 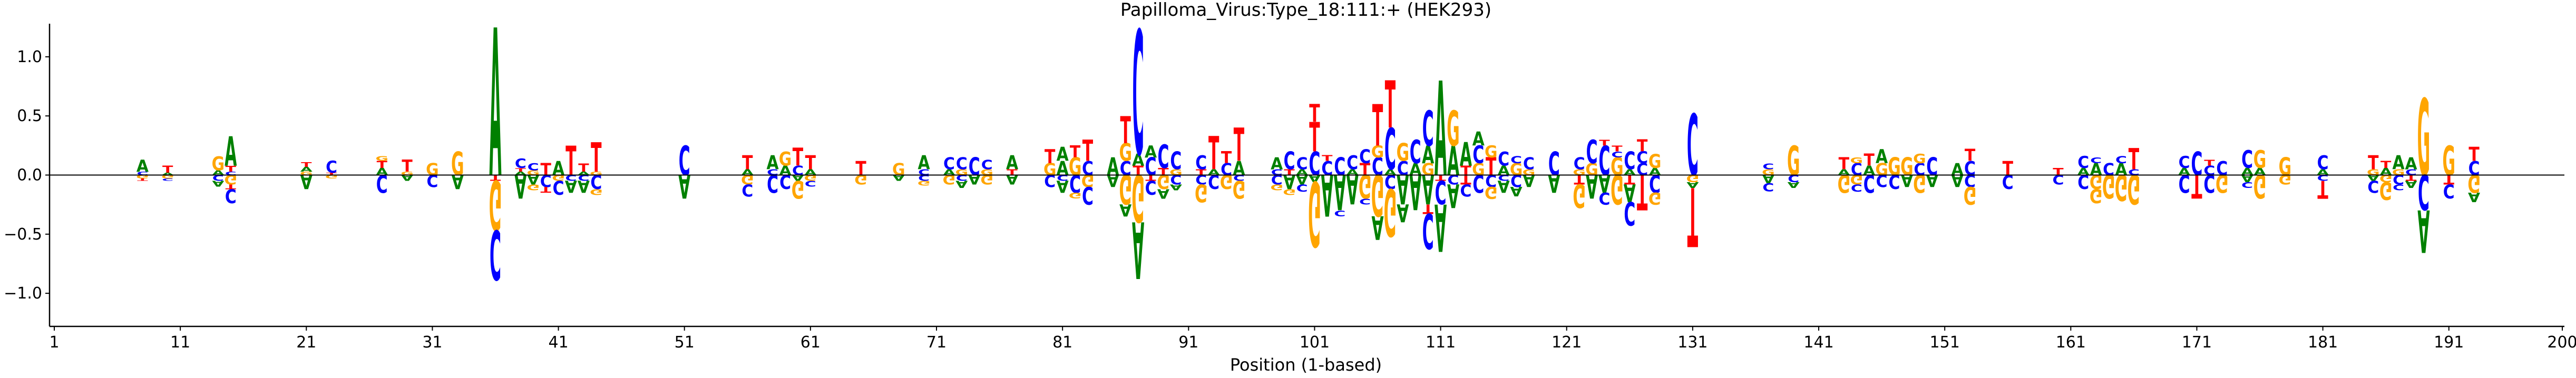 What do you see at coordinates (2561, 343) in the screenshot?
I see `x-tick-label: 200` at bounding box center [2561, 343].